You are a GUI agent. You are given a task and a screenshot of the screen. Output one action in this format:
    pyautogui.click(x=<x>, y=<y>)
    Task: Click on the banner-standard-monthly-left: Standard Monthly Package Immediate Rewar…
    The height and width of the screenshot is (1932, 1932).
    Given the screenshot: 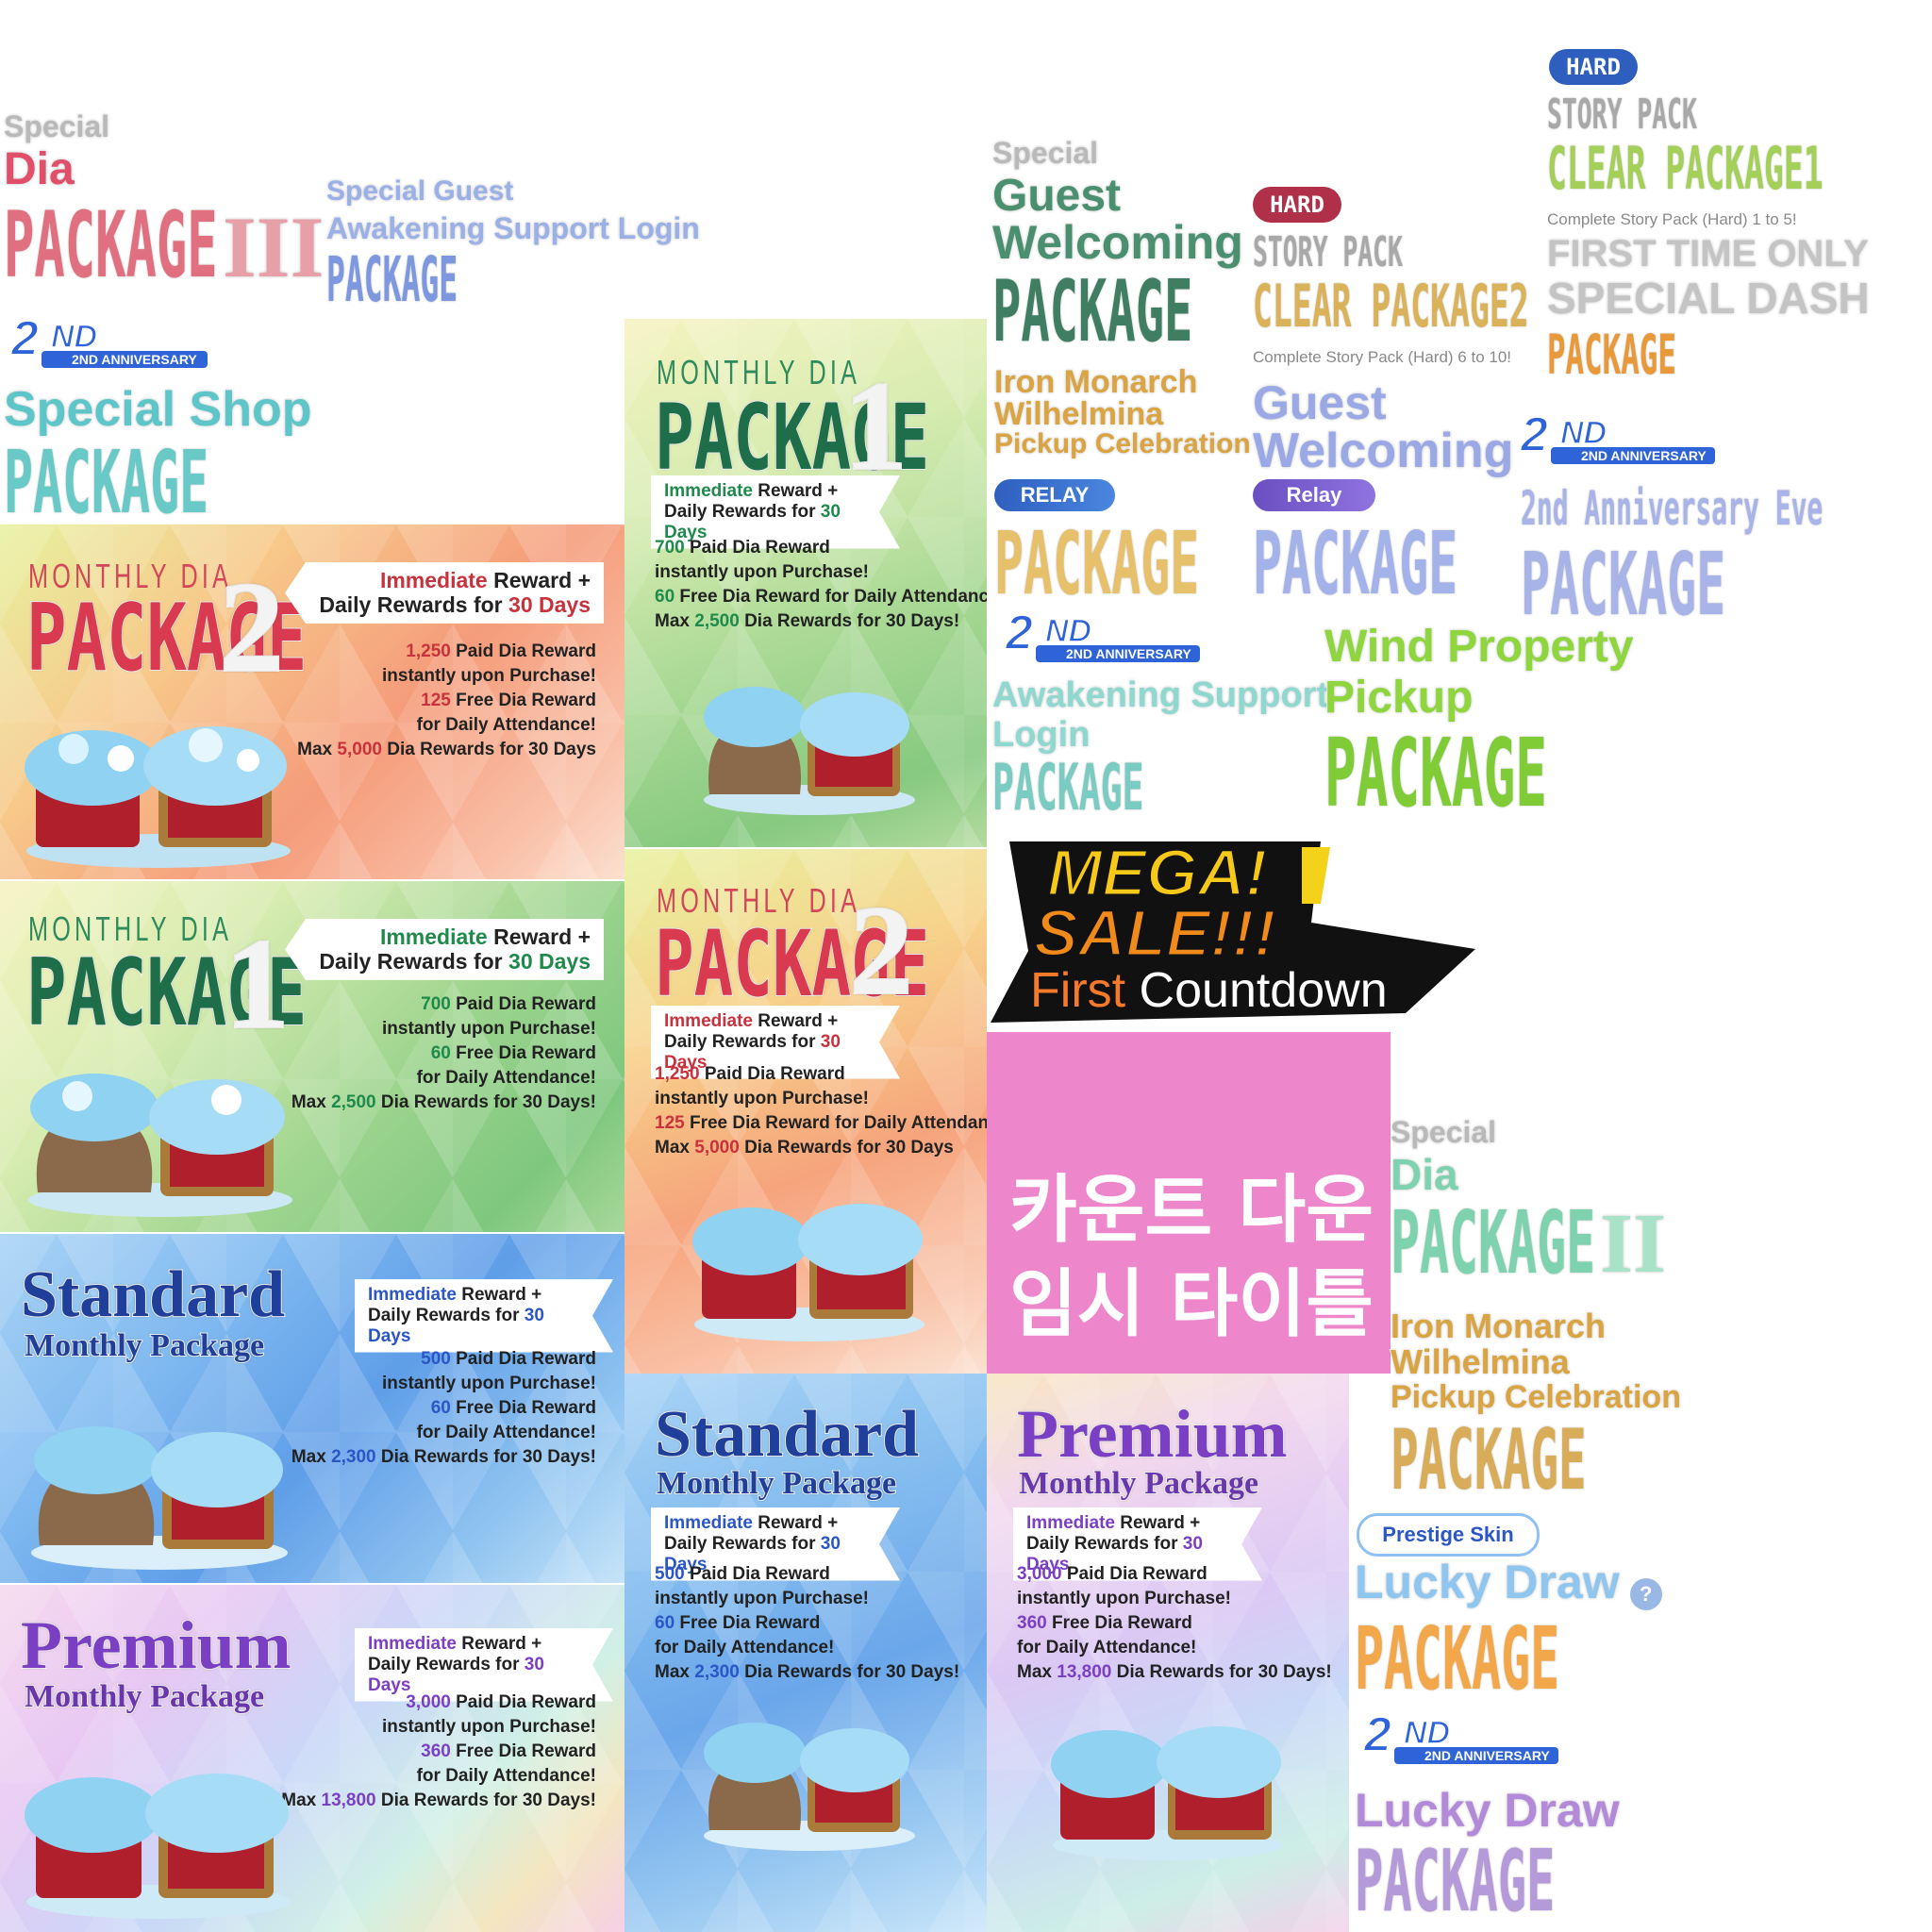 What is the action you would take?
    pyautogui.click(x=312, y=1408)
    